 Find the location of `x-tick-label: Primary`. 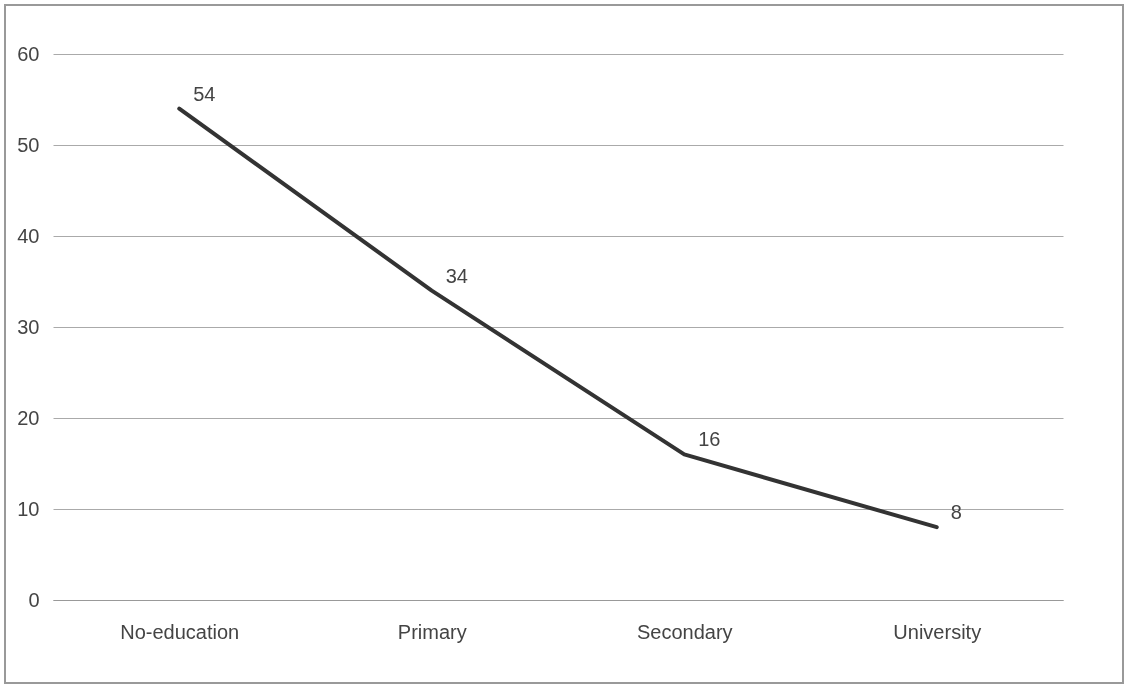

x-tick-label: Primary is located at coordinates (432, 631).